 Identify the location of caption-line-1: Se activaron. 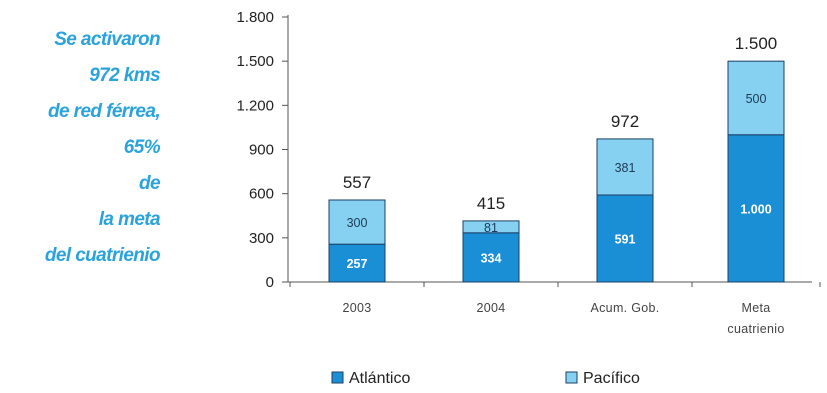
(107, 39).